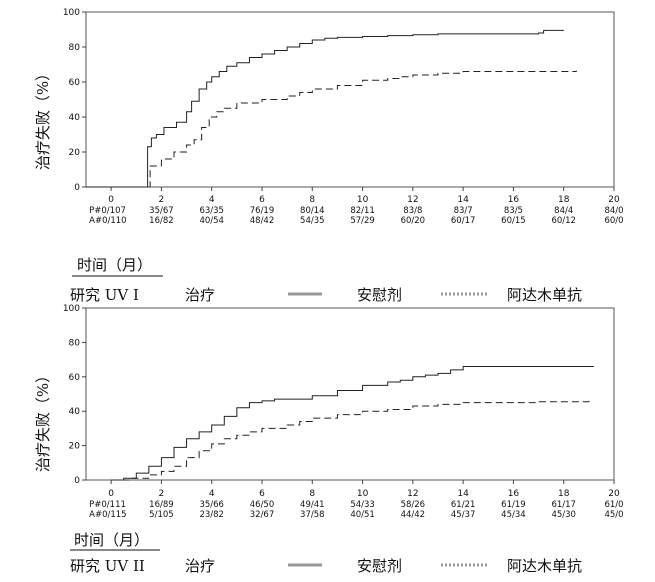  What do you see at coordinates (613, 505) in the screenshot?
I see `risk-table-placebo-cell: 61/0` at bounding box center [613, 505].